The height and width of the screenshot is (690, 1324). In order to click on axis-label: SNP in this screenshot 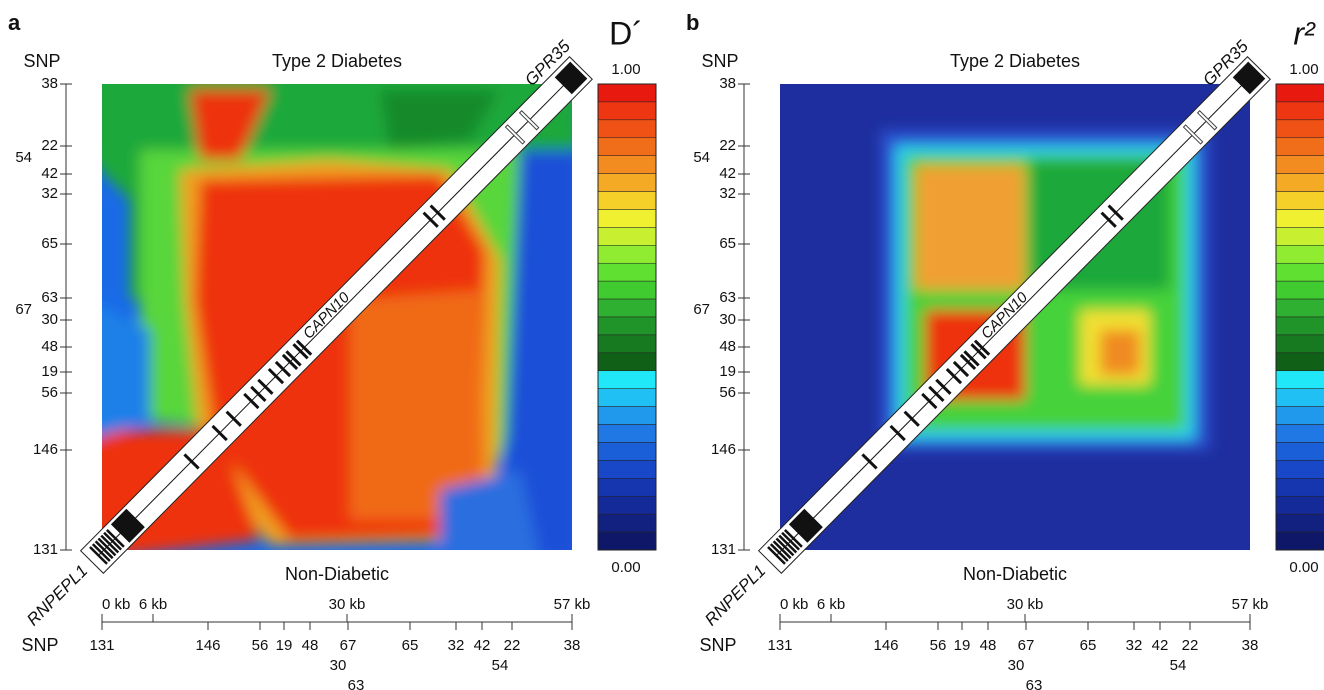, I will do `click(41, 61)`.